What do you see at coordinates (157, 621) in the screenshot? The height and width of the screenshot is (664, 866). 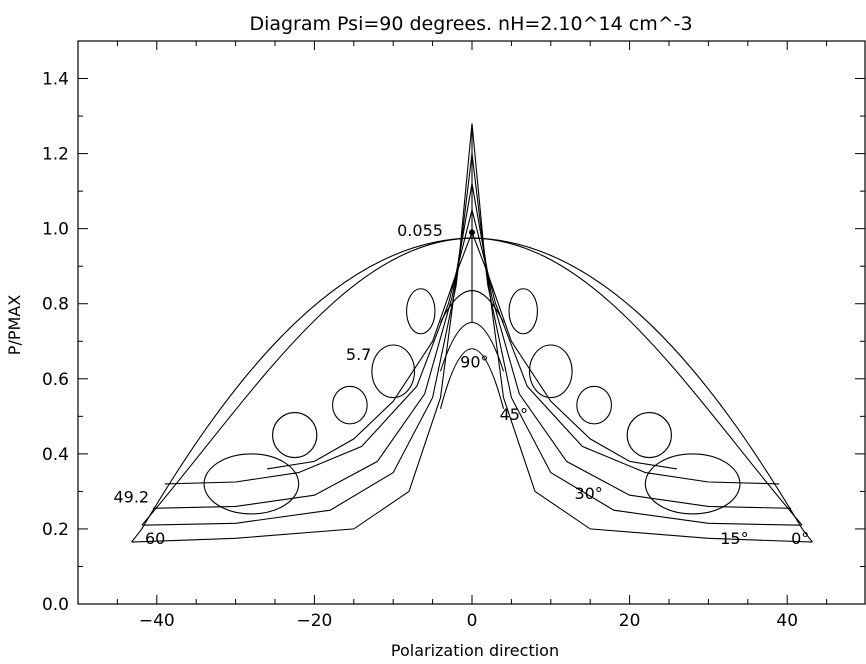 I see `x-tick-label: −40` at bounding box center [157, 621].